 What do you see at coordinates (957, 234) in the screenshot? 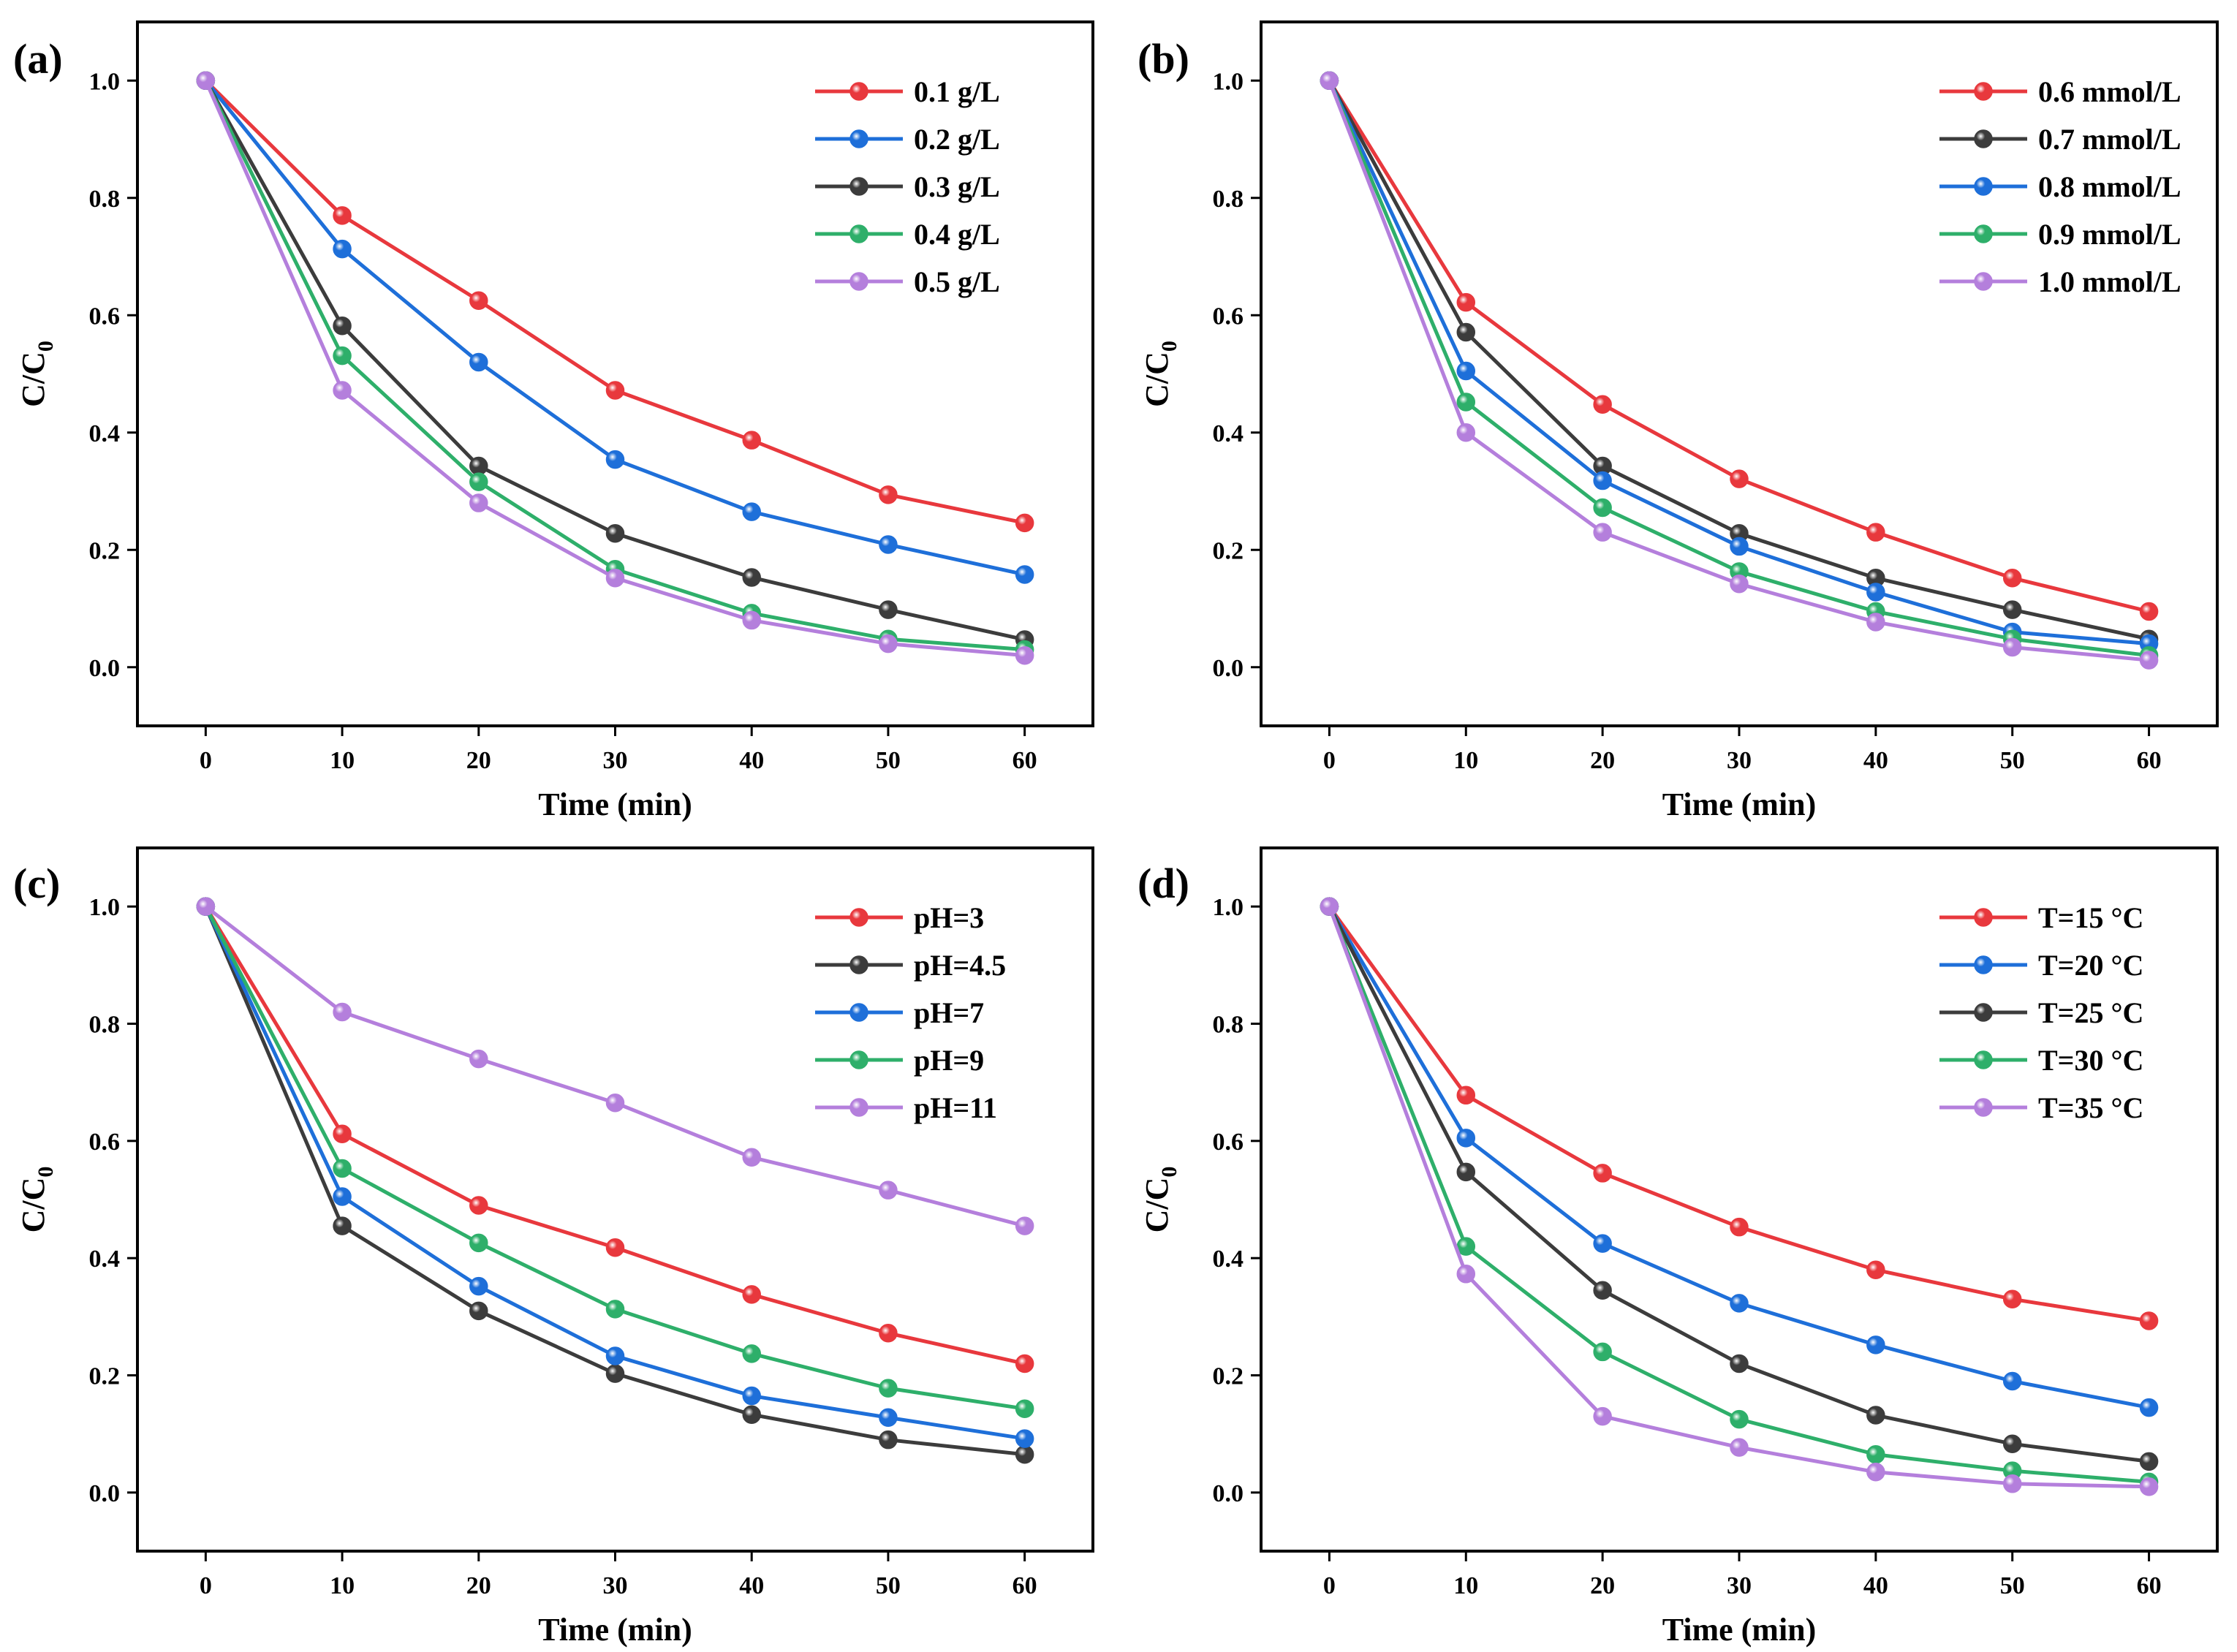
I see `legend-label: 0.4 g/L` at bounding box center [957, 234].